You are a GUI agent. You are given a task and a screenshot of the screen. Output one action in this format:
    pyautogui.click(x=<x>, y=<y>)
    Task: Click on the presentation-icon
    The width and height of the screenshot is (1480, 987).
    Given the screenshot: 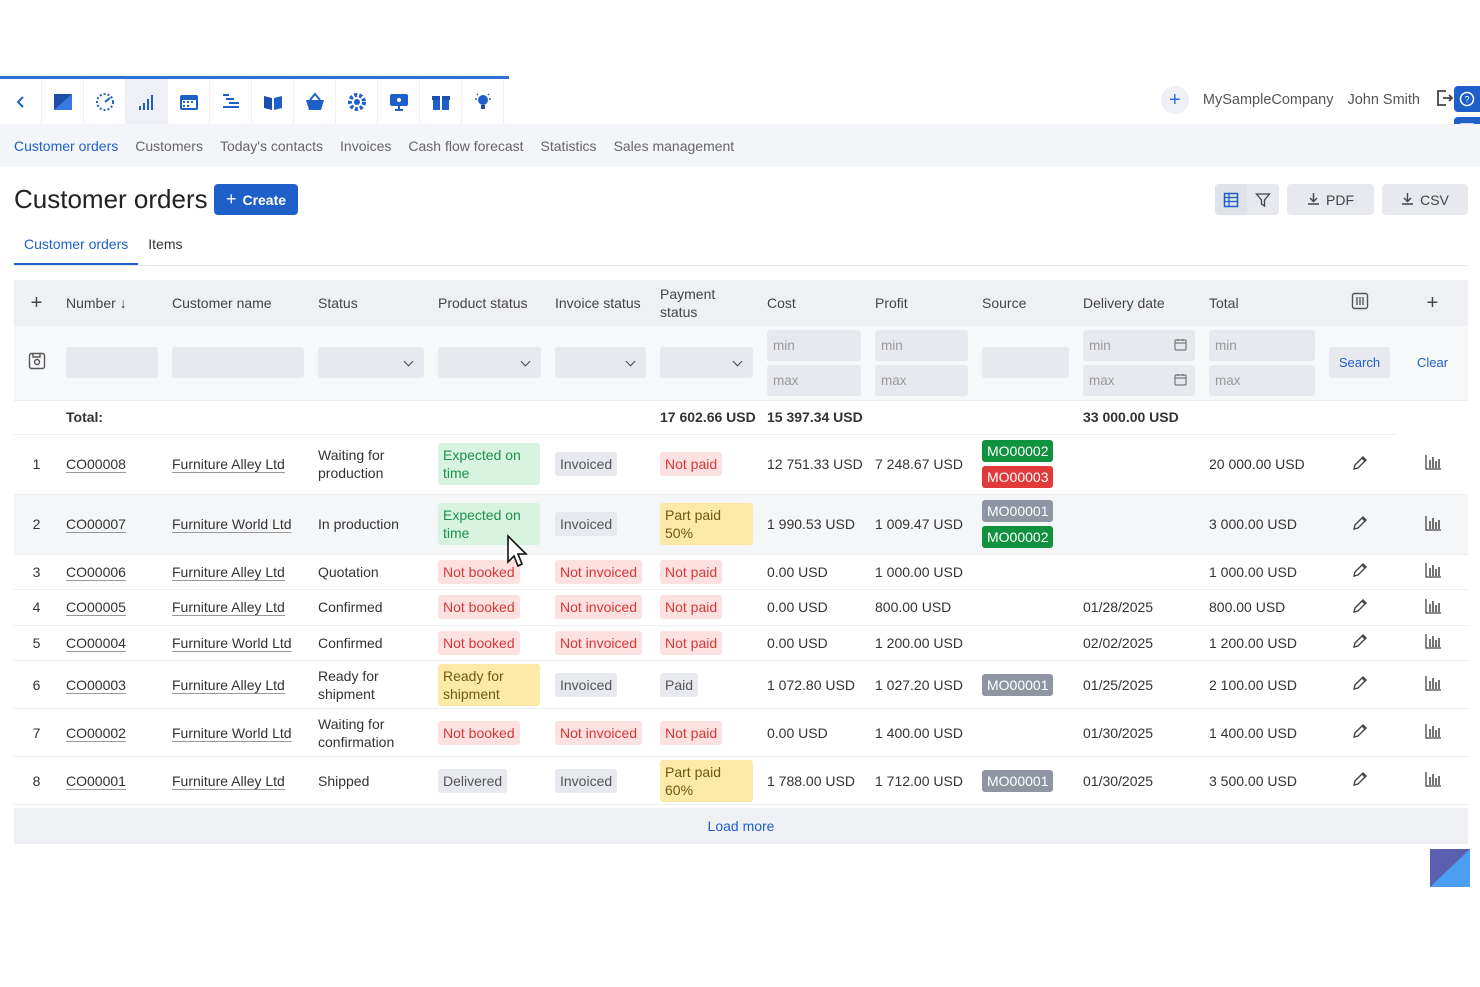 What is the action you would take?
    pyautogui.click(x=399, y=101)
    